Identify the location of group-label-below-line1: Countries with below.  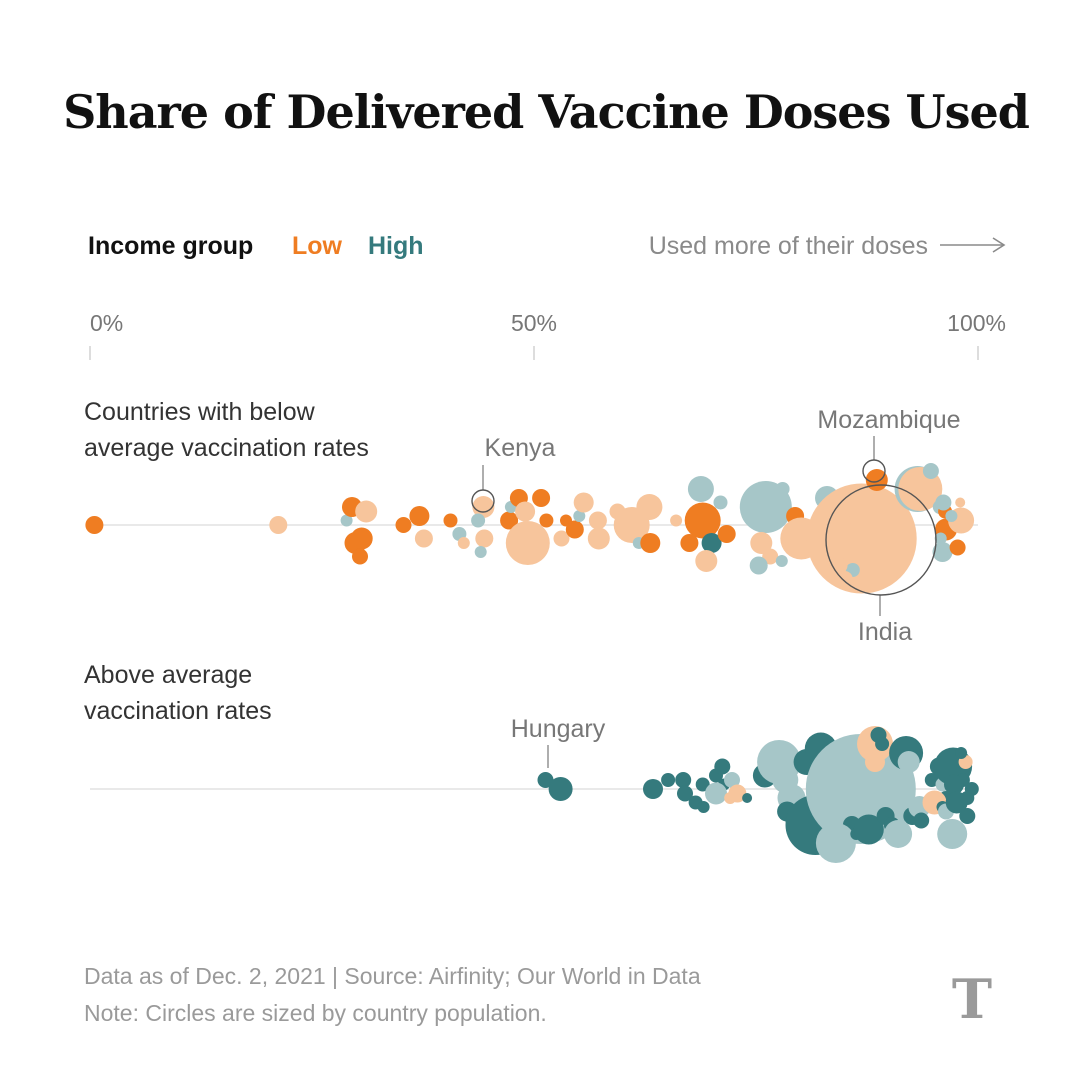
(200, 412).